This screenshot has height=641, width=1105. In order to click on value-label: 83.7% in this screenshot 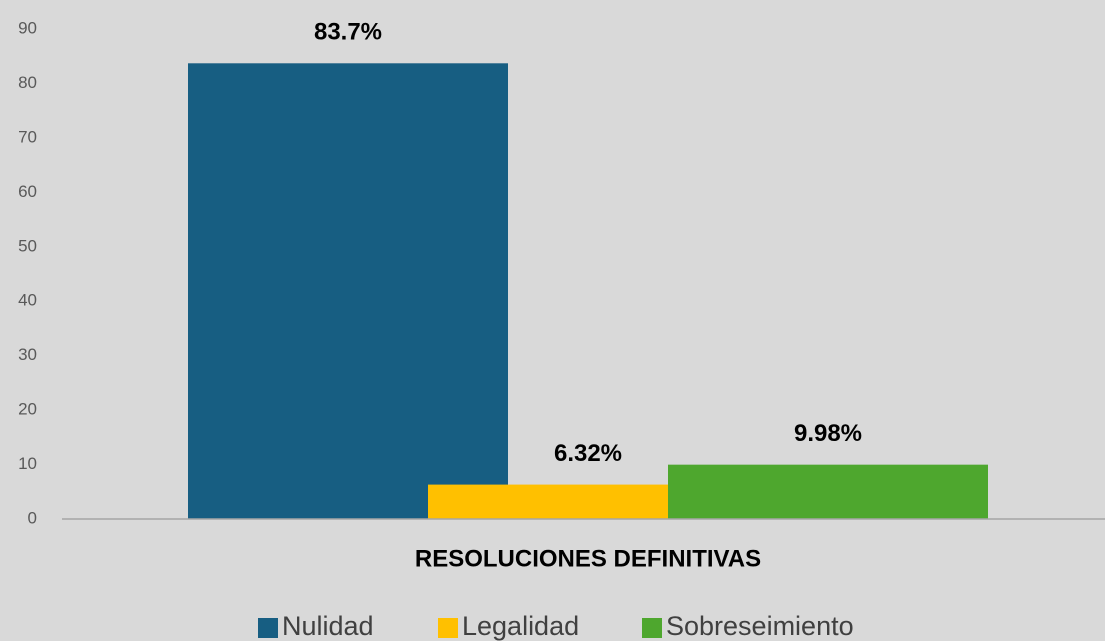, I will do `click(348, 32)`.